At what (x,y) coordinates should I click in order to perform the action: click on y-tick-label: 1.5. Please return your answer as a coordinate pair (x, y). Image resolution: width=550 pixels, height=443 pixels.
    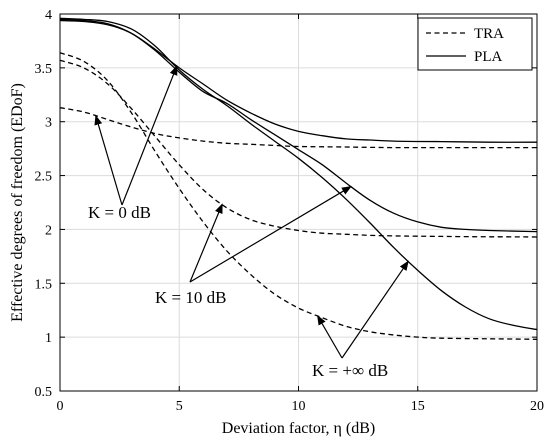
    Looking at the image, I should click on (44, 284).